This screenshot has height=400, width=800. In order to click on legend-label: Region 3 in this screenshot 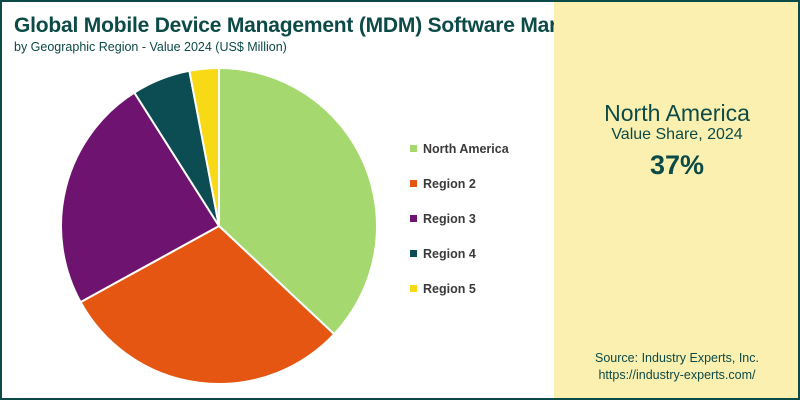, I will do `click(449, 218)`.